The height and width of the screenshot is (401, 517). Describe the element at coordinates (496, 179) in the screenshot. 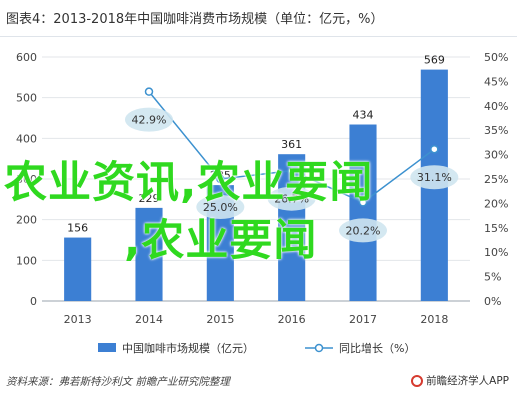

I see `y-right-tick-label: 25%` at that location.